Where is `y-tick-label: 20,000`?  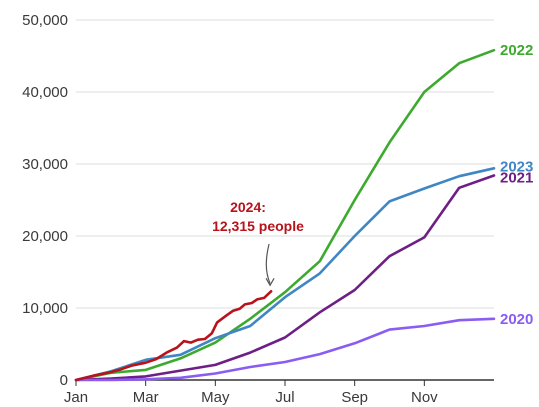 y-tick-label: 20,000 is located at coordinates (45, 236).